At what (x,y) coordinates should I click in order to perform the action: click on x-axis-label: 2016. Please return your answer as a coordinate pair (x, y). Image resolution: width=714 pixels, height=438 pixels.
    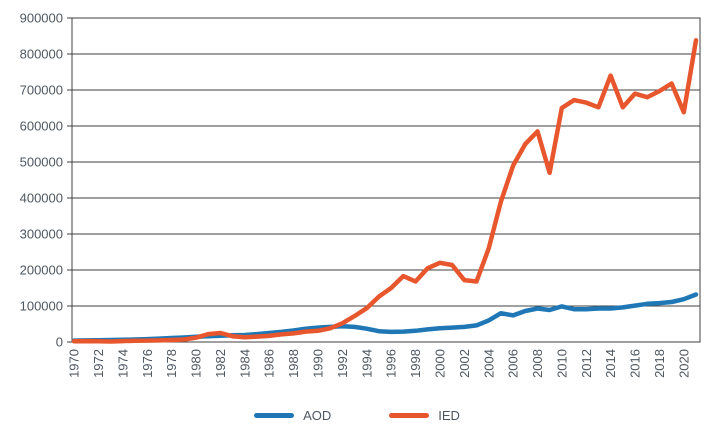
    Looking at the image, I should click on (635, 363).